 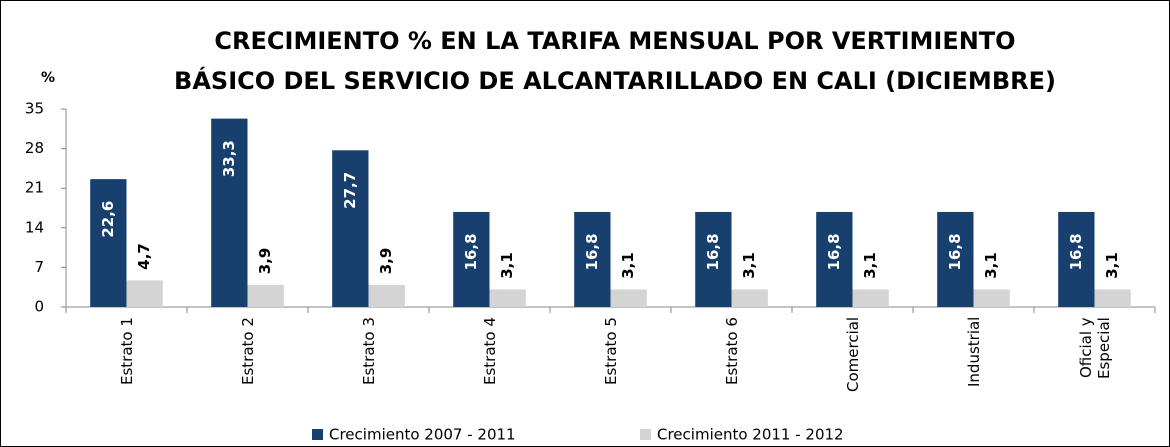 What do you see at coordinates (48, 78) in the screenshot?
I see `y-axis-label: %` at bounding box center [48, 78].